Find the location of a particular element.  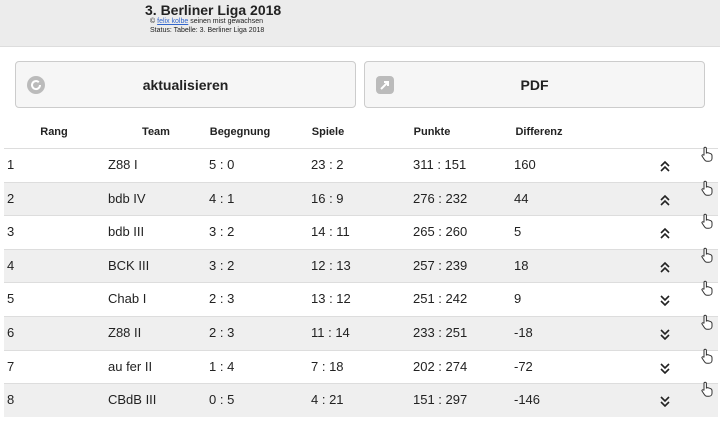

table-cell: 7 : 18 is located at coordinates (327, 366).